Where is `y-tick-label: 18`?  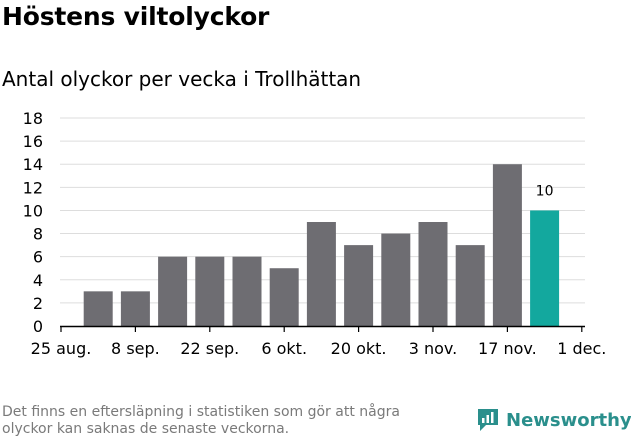
y-tick-label: 18 is located at coordinates (33, 118).